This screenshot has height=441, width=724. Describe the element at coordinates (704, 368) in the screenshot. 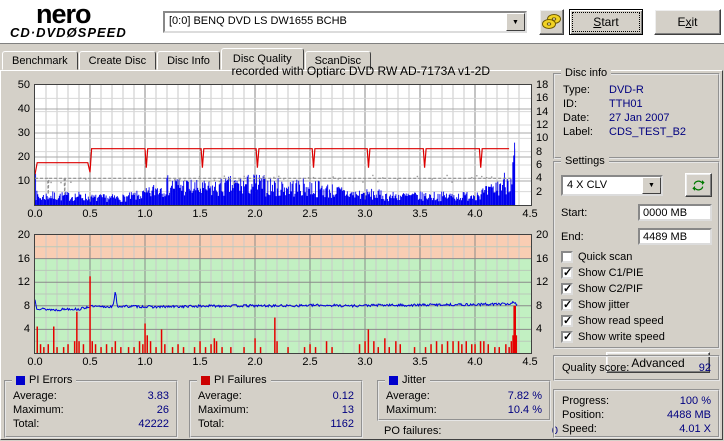

I see `quality-score-value: 92` at that location.